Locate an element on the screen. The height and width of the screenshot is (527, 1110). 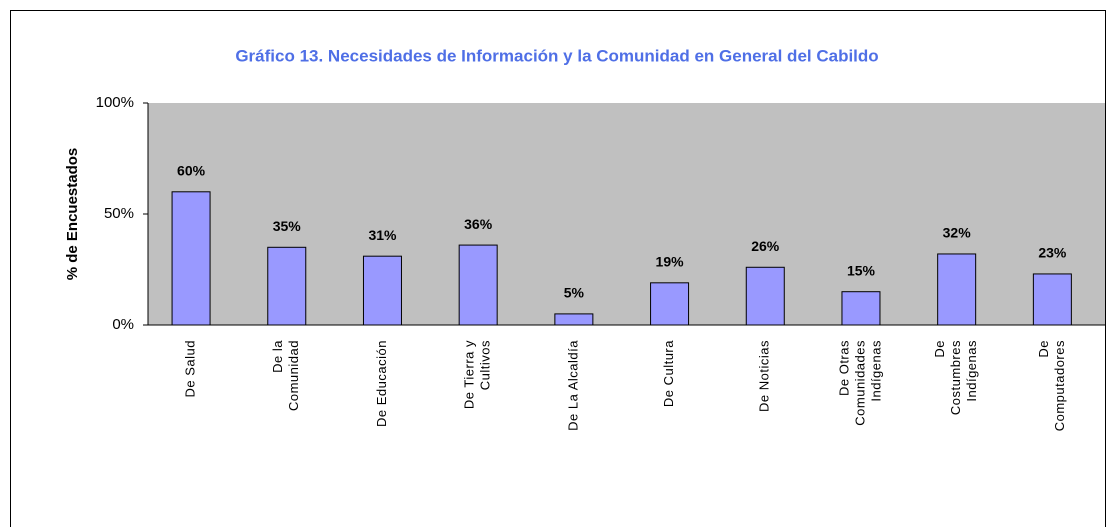
x-tick-label: De Tierra y is located at coordinates (469, 374).